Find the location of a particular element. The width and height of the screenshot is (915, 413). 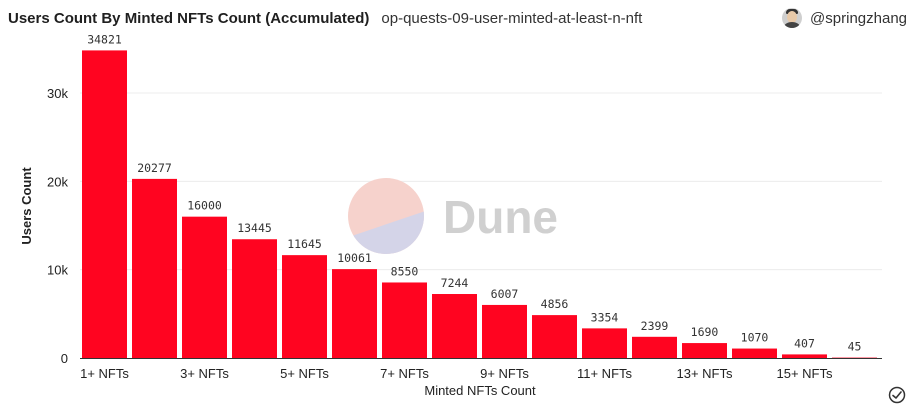

y-tick-label: 30k is located at coordinates (57, 93).